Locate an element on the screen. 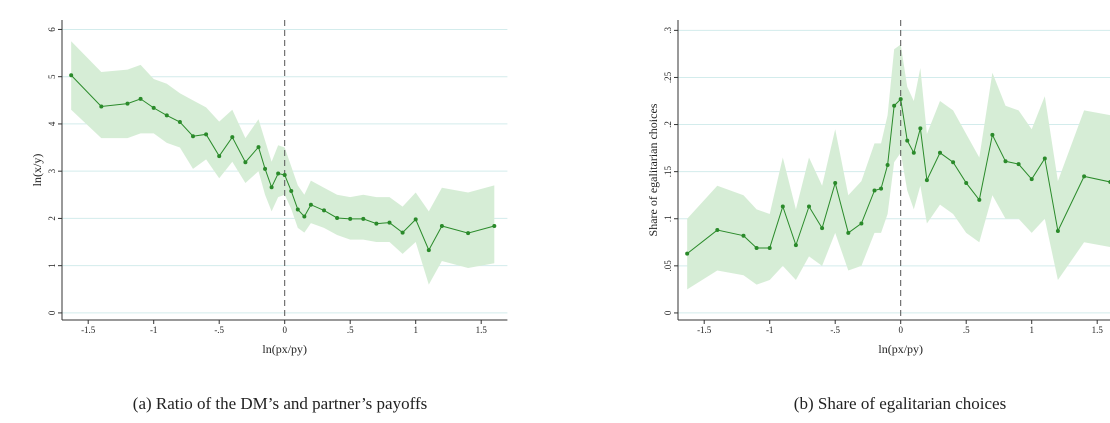 This screenshot has height=423, width=1110. y-tick-label: 6 is located at coordinates (52, 29).